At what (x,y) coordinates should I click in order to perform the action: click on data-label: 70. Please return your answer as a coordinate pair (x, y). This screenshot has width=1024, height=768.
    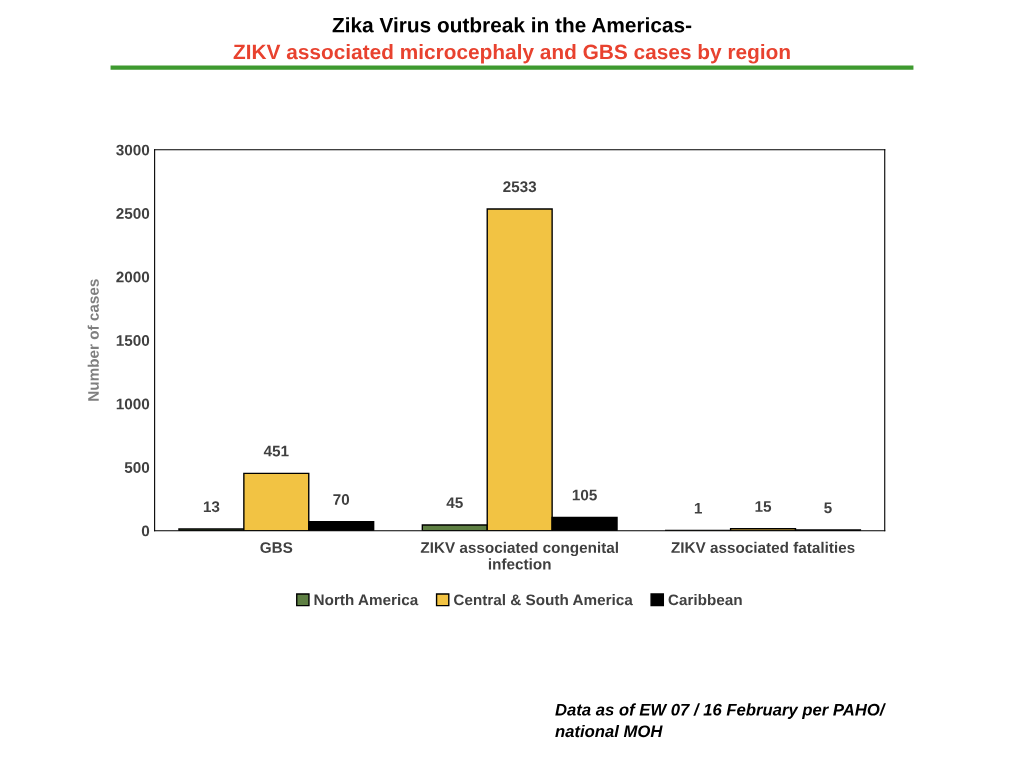
    Looking at the image, I should click on (341, 499).